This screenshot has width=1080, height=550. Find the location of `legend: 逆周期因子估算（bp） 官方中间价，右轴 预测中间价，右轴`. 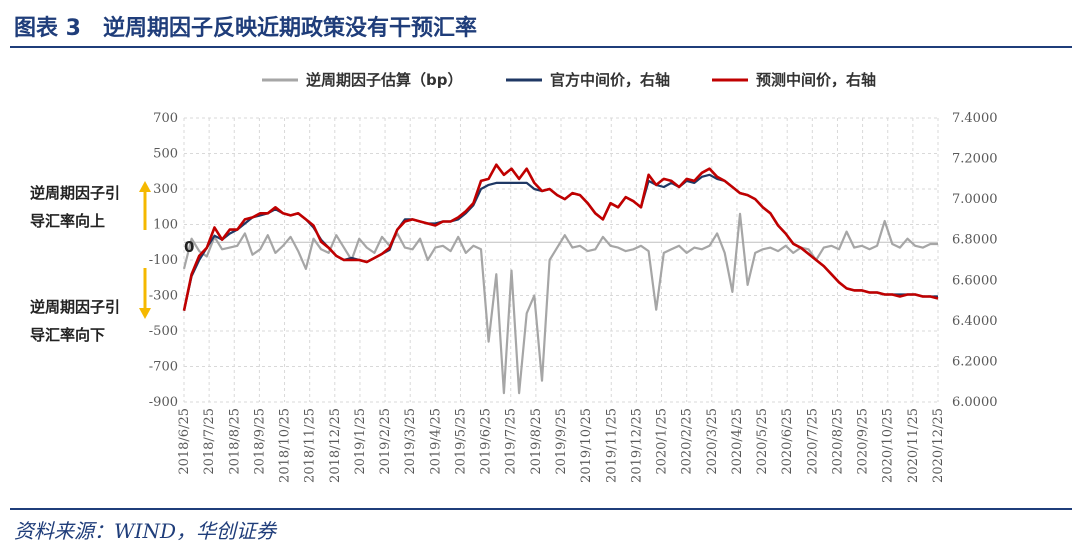

legend: 逆周期因子估算（bp） 官方中间价，右轴 预测中间价，右轴 is located at coordinates (569, 80).